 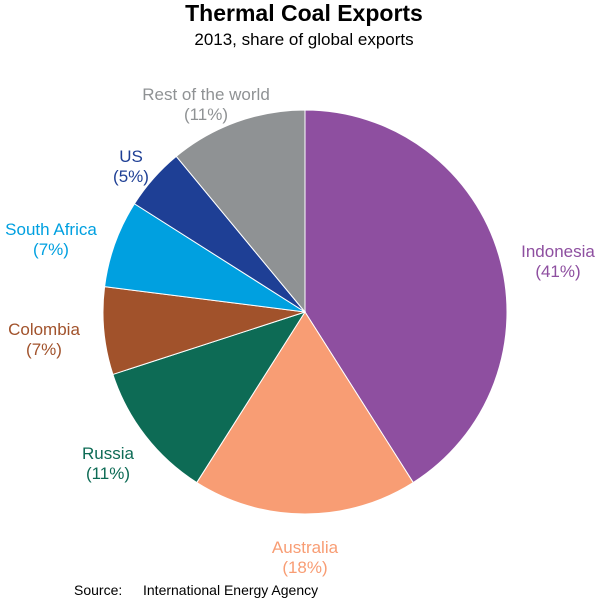 I want to click on chart-title: Thermal Coal Exports, so click(x=304, y=13).